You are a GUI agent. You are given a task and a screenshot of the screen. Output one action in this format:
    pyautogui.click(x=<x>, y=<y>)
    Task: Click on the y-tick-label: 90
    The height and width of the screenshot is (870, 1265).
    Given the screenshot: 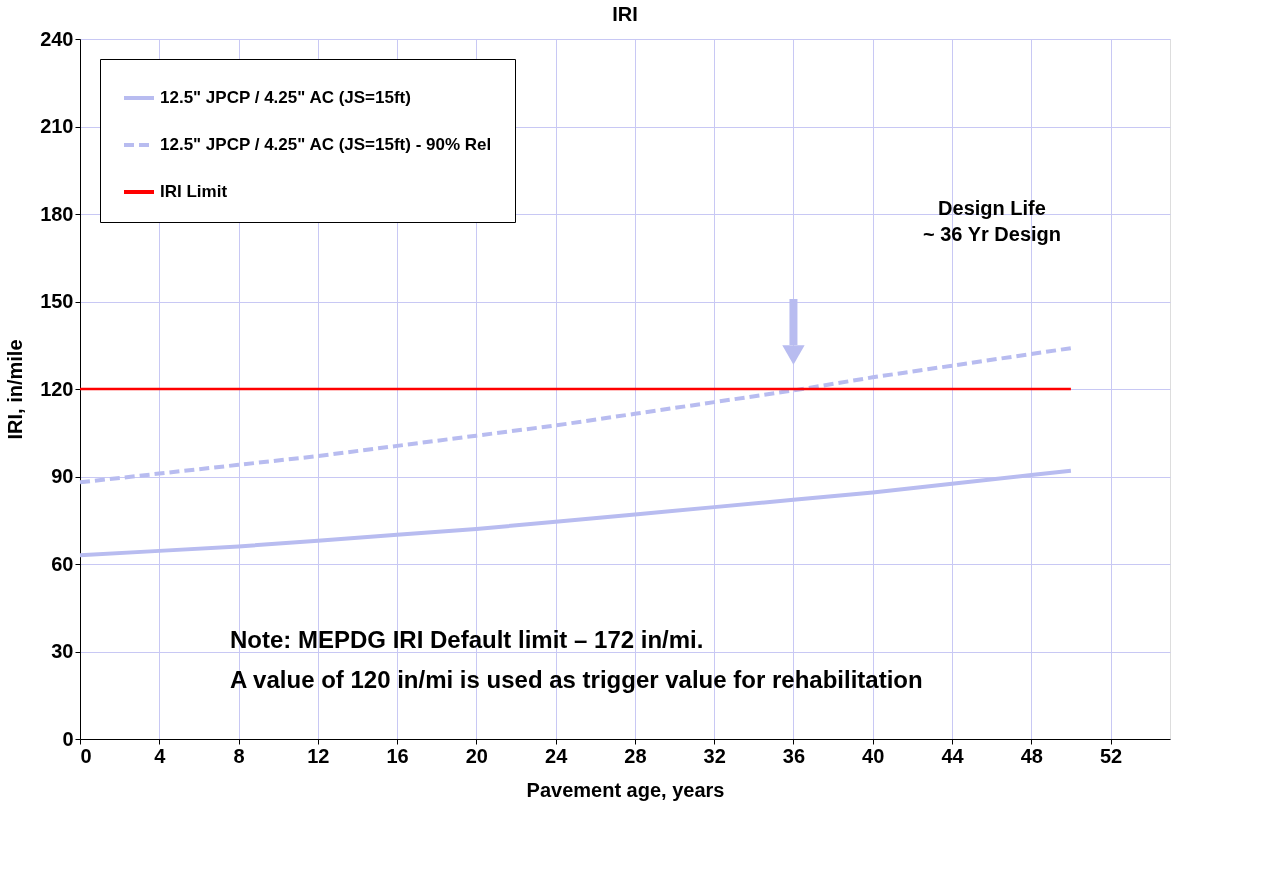 What is the action you would take?
    pyautogui.click(x=62, y=476)
    